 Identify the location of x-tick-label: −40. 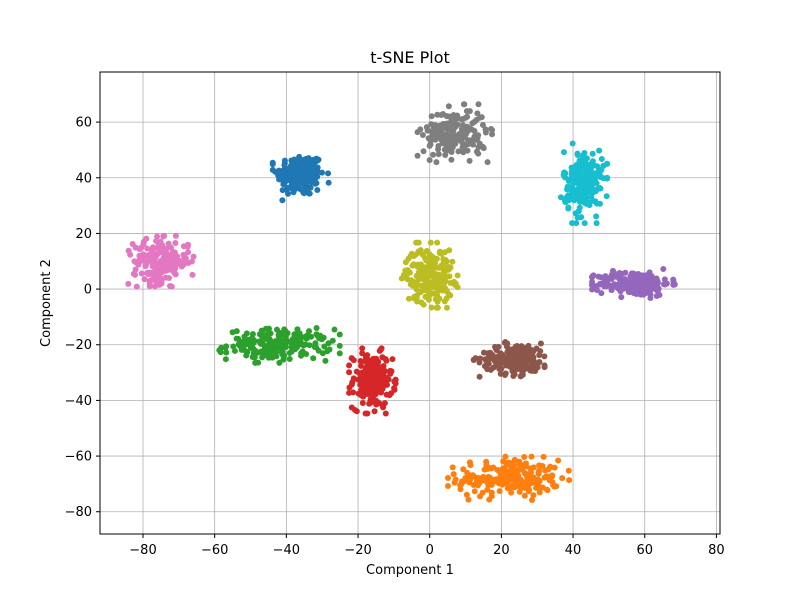
(286, 550).